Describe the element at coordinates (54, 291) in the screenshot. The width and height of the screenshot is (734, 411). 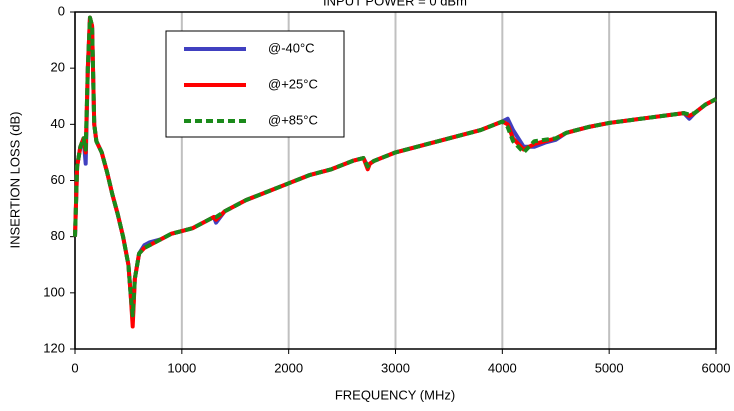
I see `y-tick-label: 100` at that location.